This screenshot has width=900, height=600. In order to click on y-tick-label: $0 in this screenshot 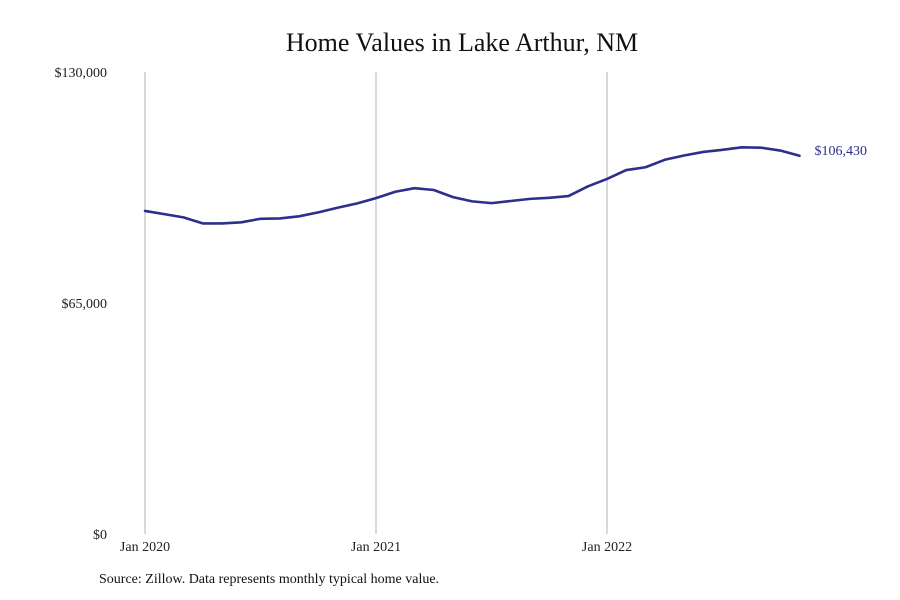, I will do `click(100, 535)`.